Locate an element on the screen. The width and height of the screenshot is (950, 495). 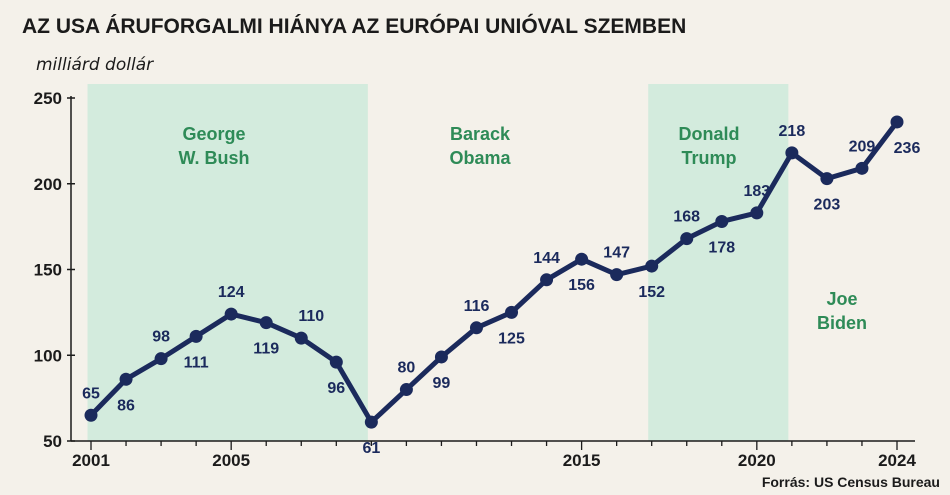
president-label: Obama is located at coordinates (480, 158).